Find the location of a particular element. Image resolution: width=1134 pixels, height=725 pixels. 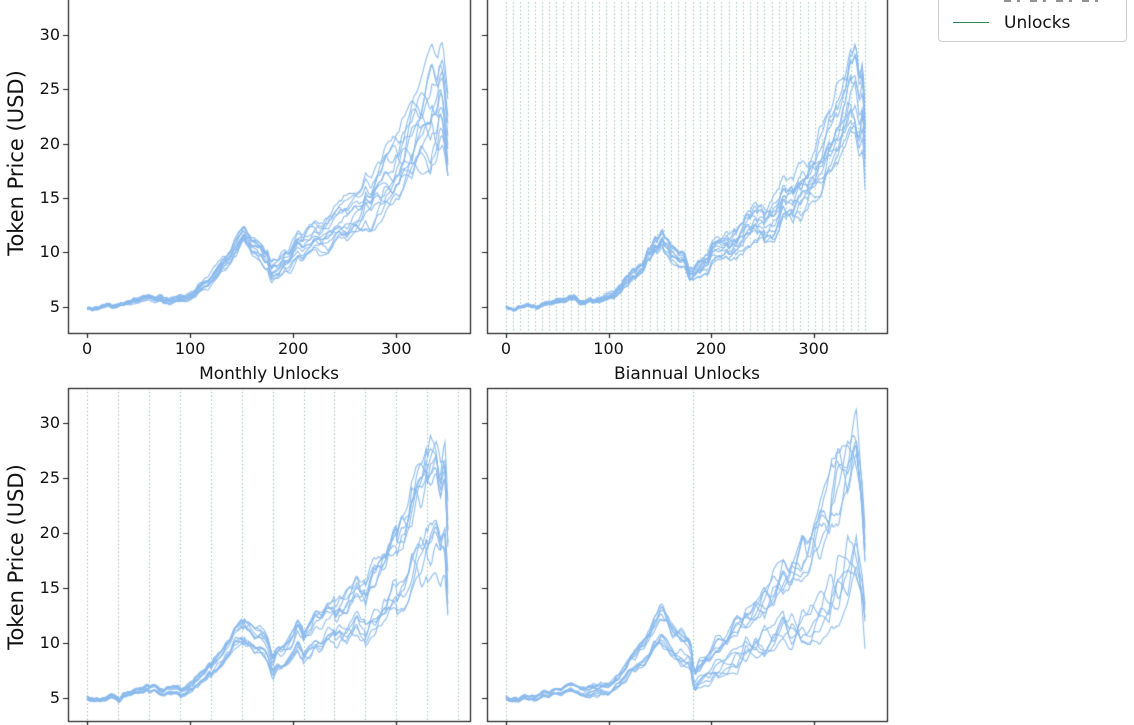

top-left-x-tick-label-1: 100 is located at coordinates (190, 348).